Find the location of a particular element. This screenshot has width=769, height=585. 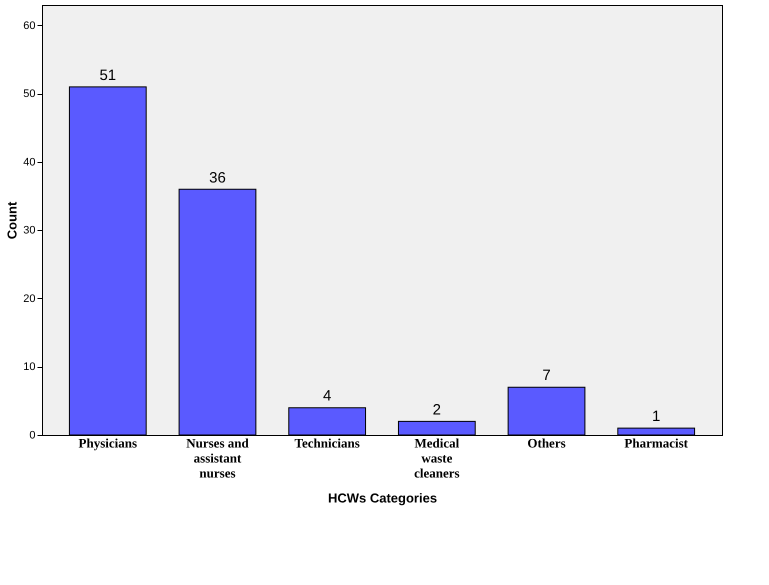

data-label: 4 is located at coordinates (327, 396).